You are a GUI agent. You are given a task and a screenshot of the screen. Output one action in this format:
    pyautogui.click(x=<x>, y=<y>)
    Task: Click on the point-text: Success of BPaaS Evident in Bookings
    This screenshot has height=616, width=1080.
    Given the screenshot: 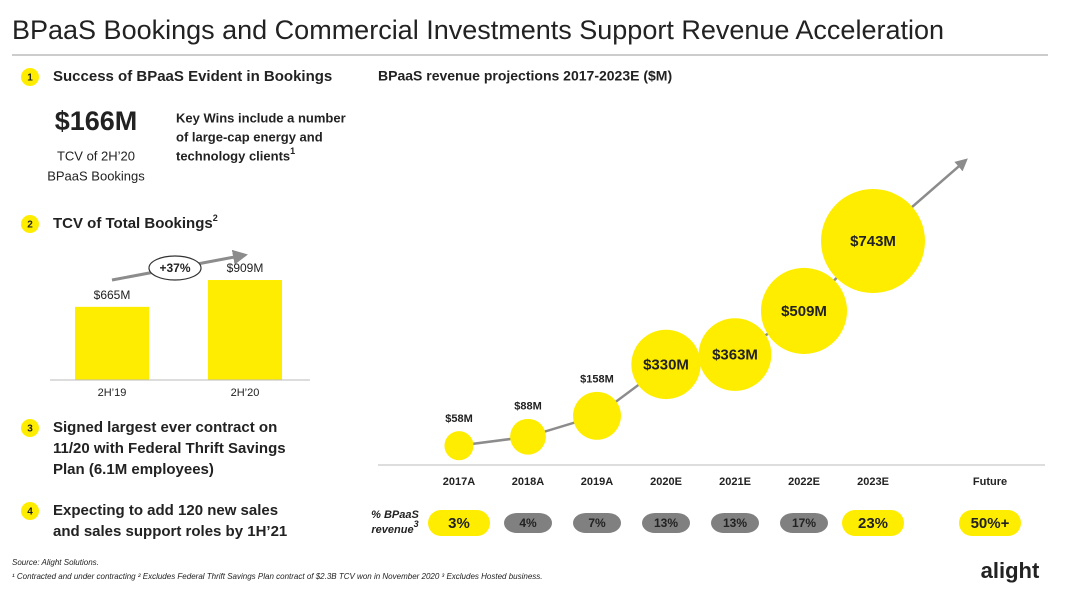 What is the action you would take?
    pyautogui.click(x=192, y=76)
    